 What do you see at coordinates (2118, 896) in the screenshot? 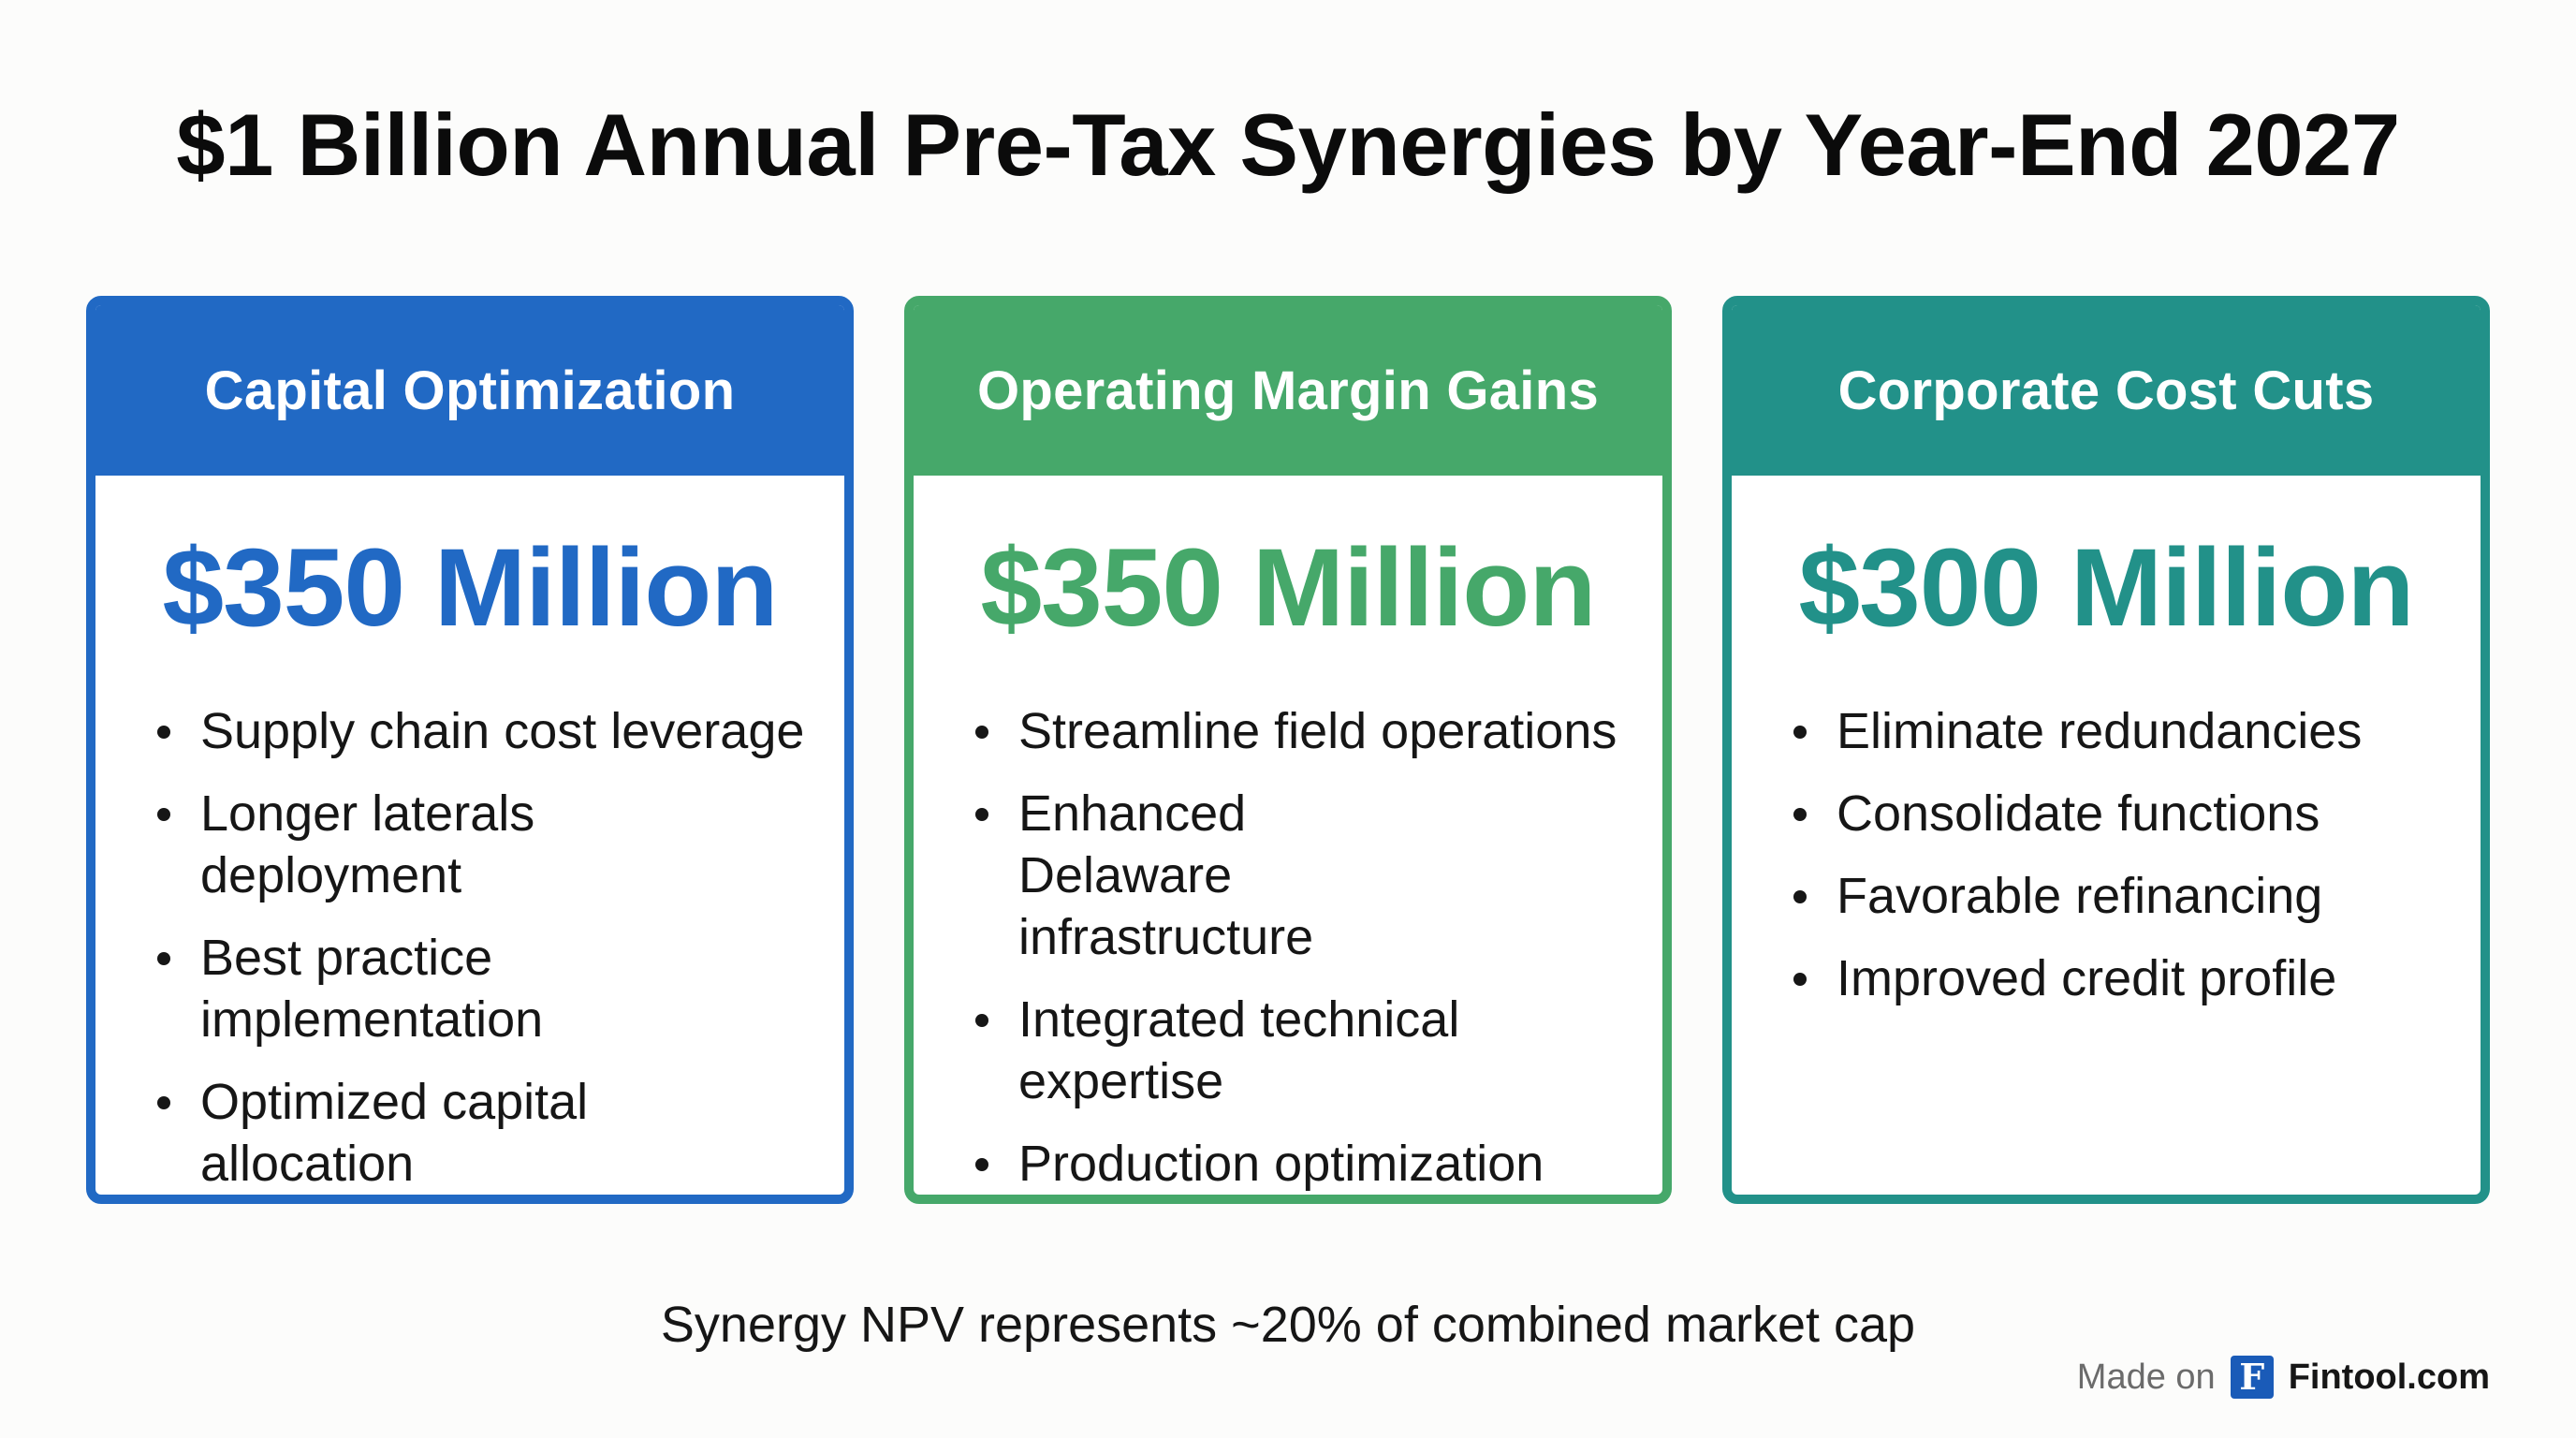
I see `bullet-item: Favorable refinancing` at bounding box center [2118, 896].